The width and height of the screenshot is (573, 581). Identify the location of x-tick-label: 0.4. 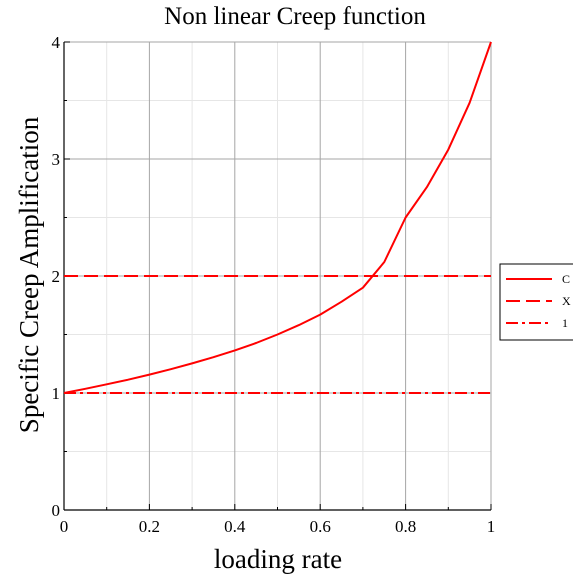
(235, 526).